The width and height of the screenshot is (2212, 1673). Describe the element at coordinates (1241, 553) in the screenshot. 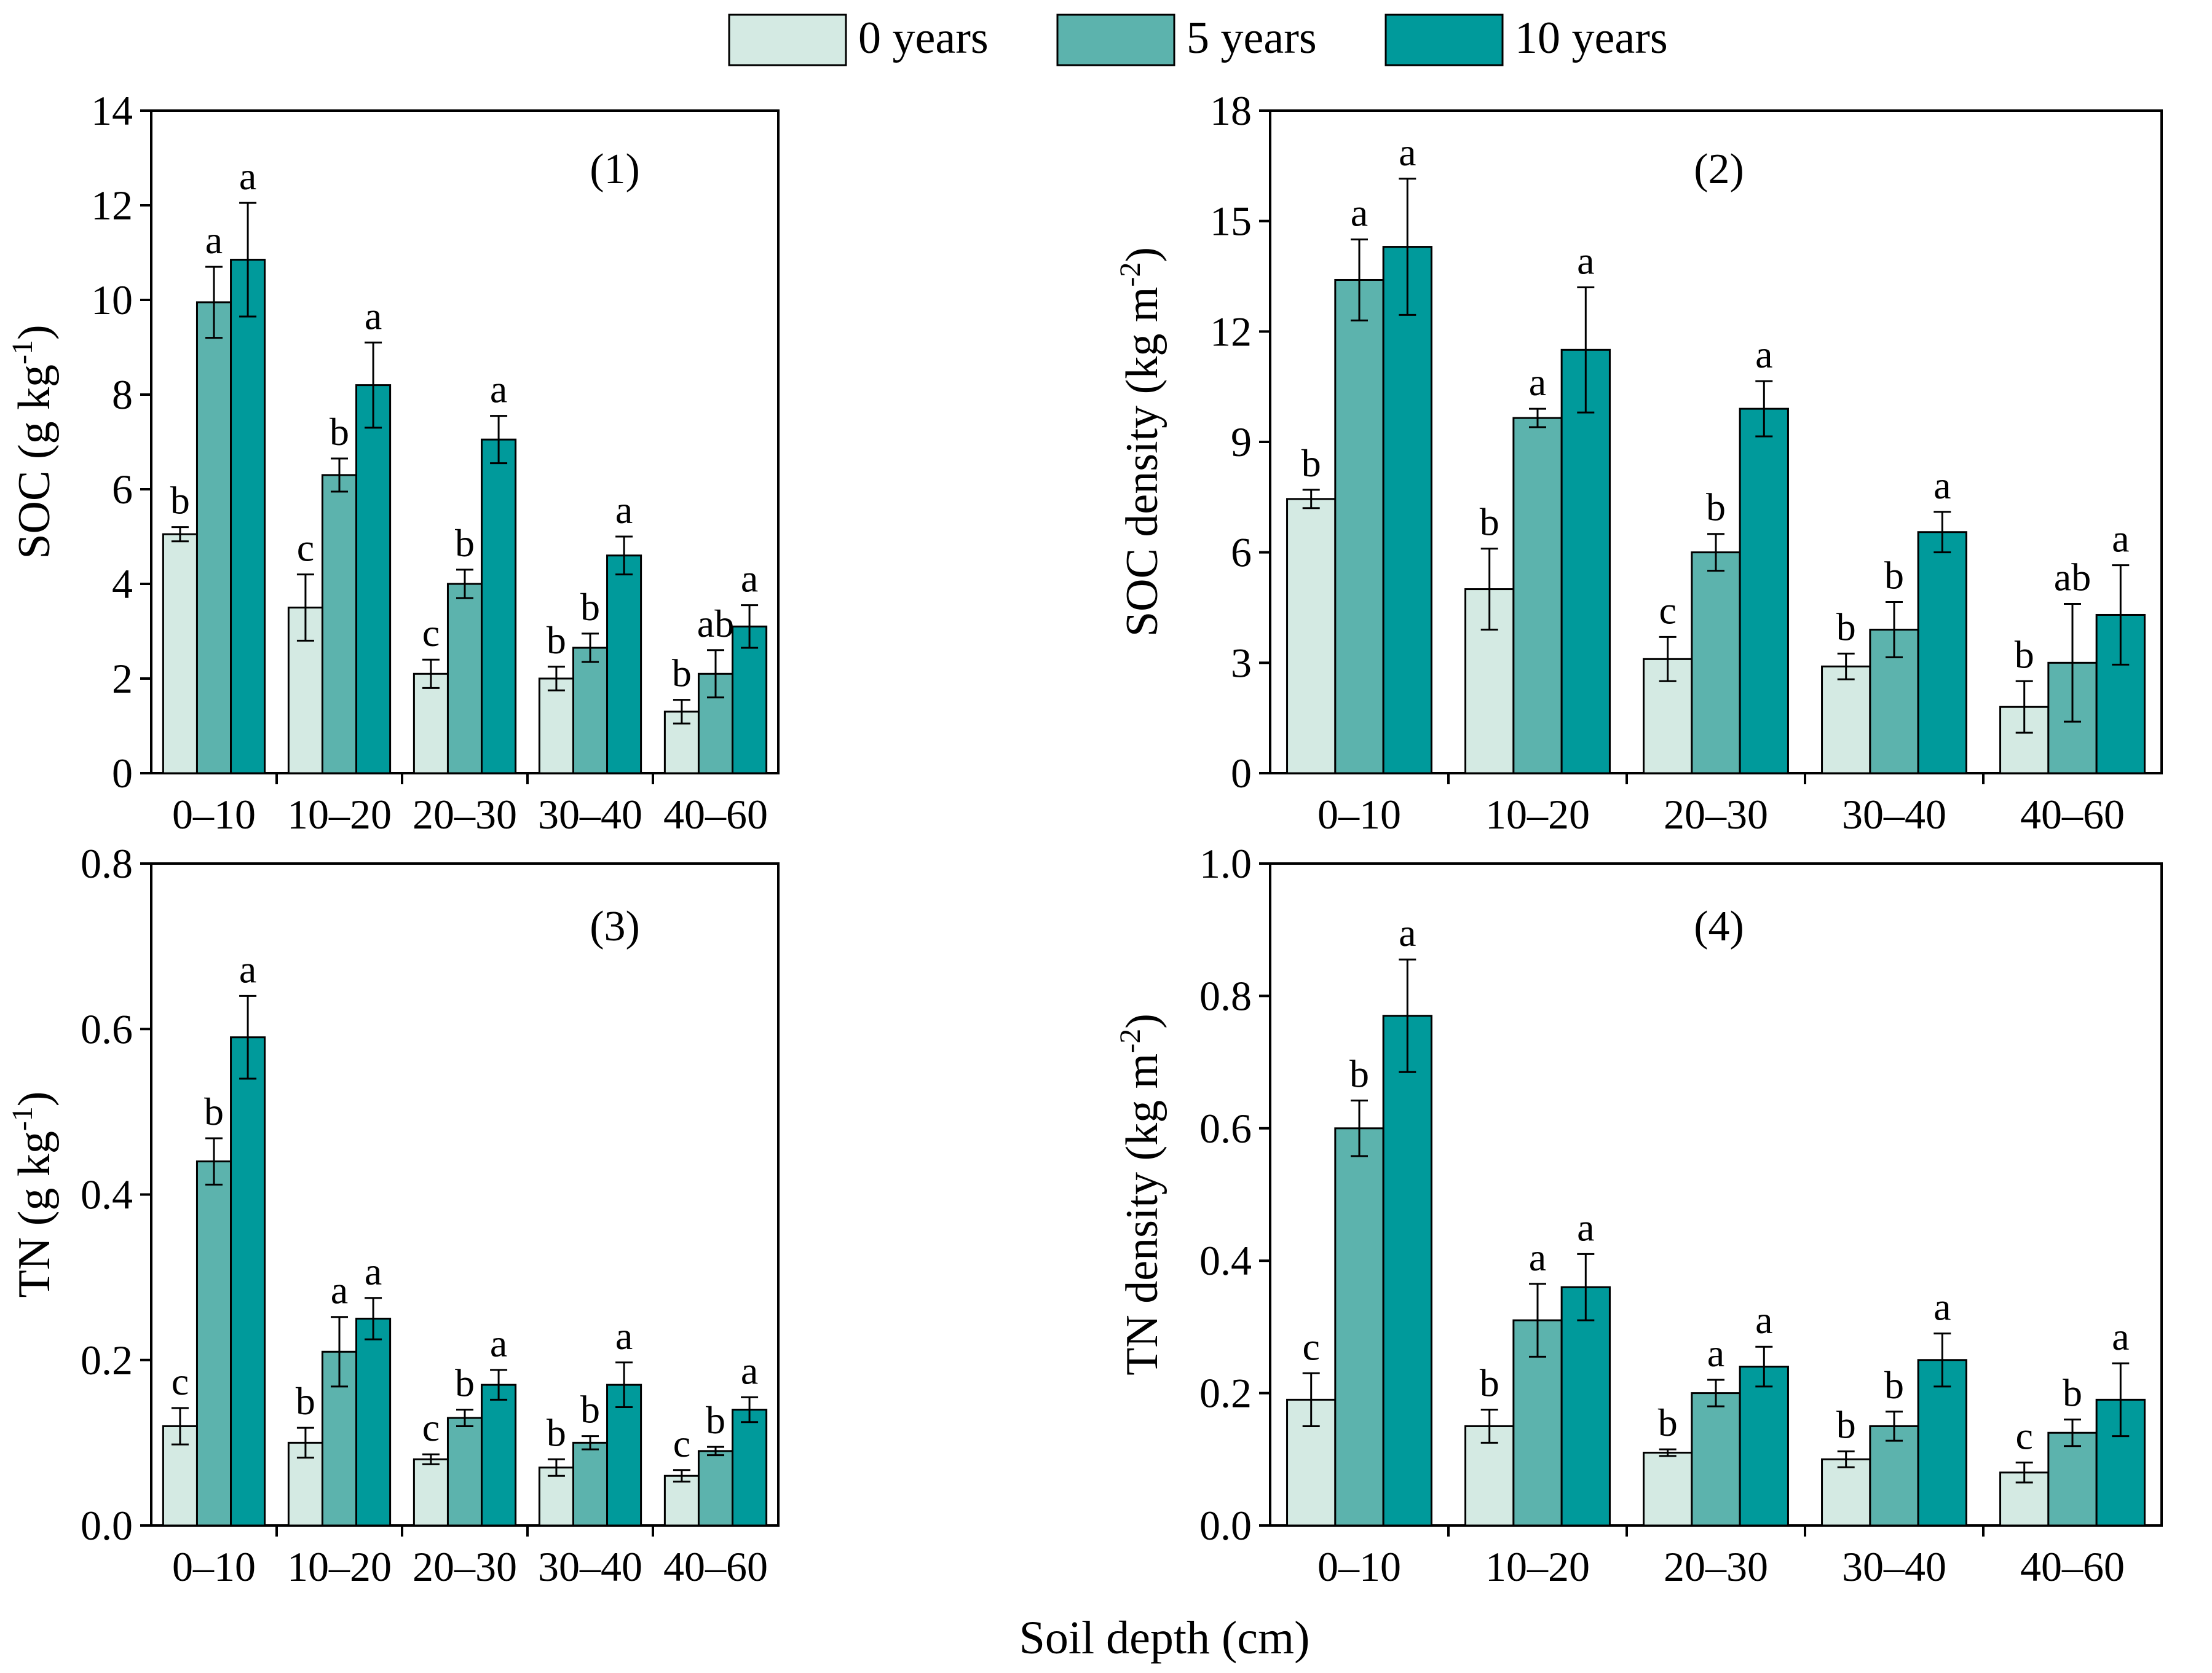

I see `y-tick-label: 6` at that location.